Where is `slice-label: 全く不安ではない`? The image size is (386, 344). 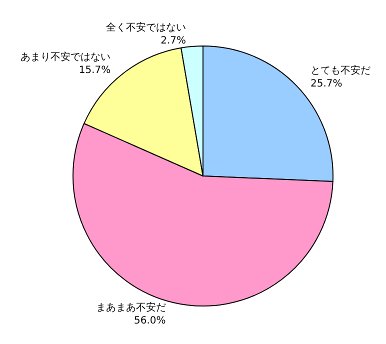 slice-label: 全く不安ではない is located at coordinates (146, 28).